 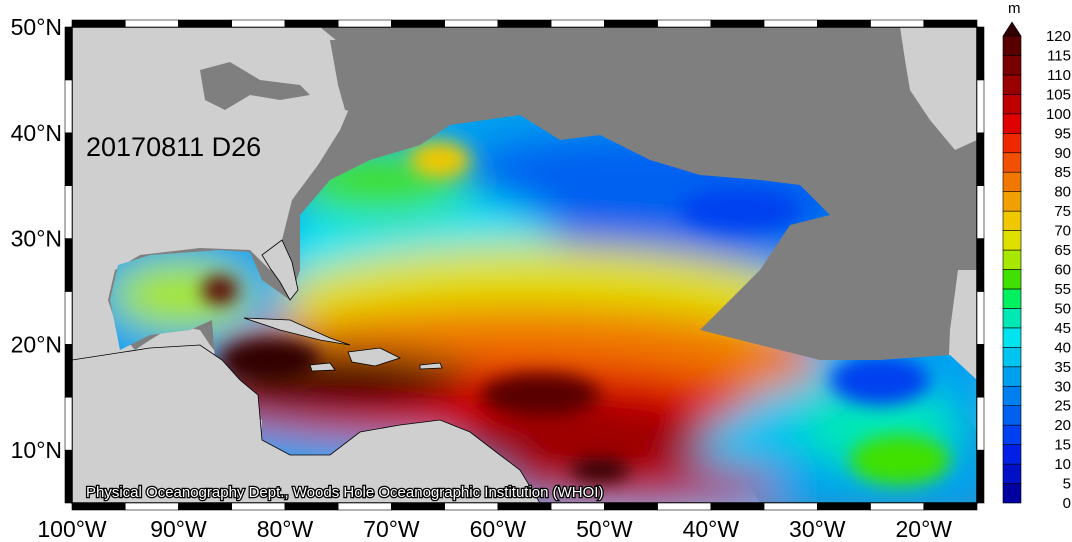 I want to click on lon-tick-labels: 100°W 90°W 80°W 70°W 60°W 50°W 40°W 30°W 20°W, so click(x=494, y=529).